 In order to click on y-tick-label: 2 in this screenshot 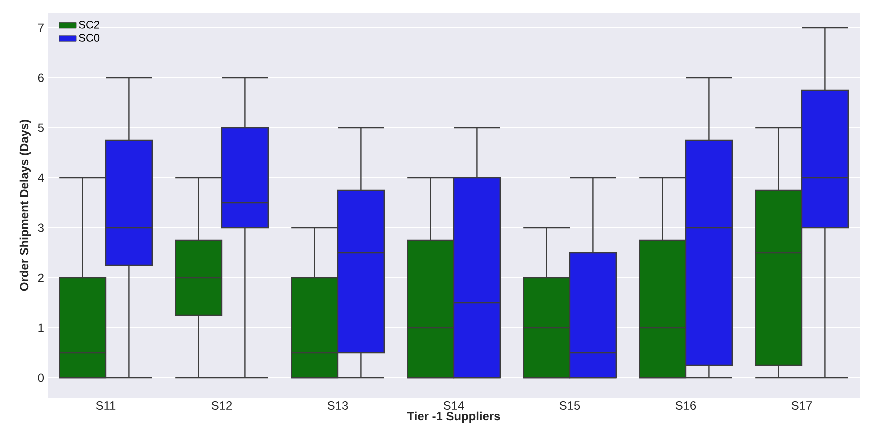, I will do `click(41, 278)`.